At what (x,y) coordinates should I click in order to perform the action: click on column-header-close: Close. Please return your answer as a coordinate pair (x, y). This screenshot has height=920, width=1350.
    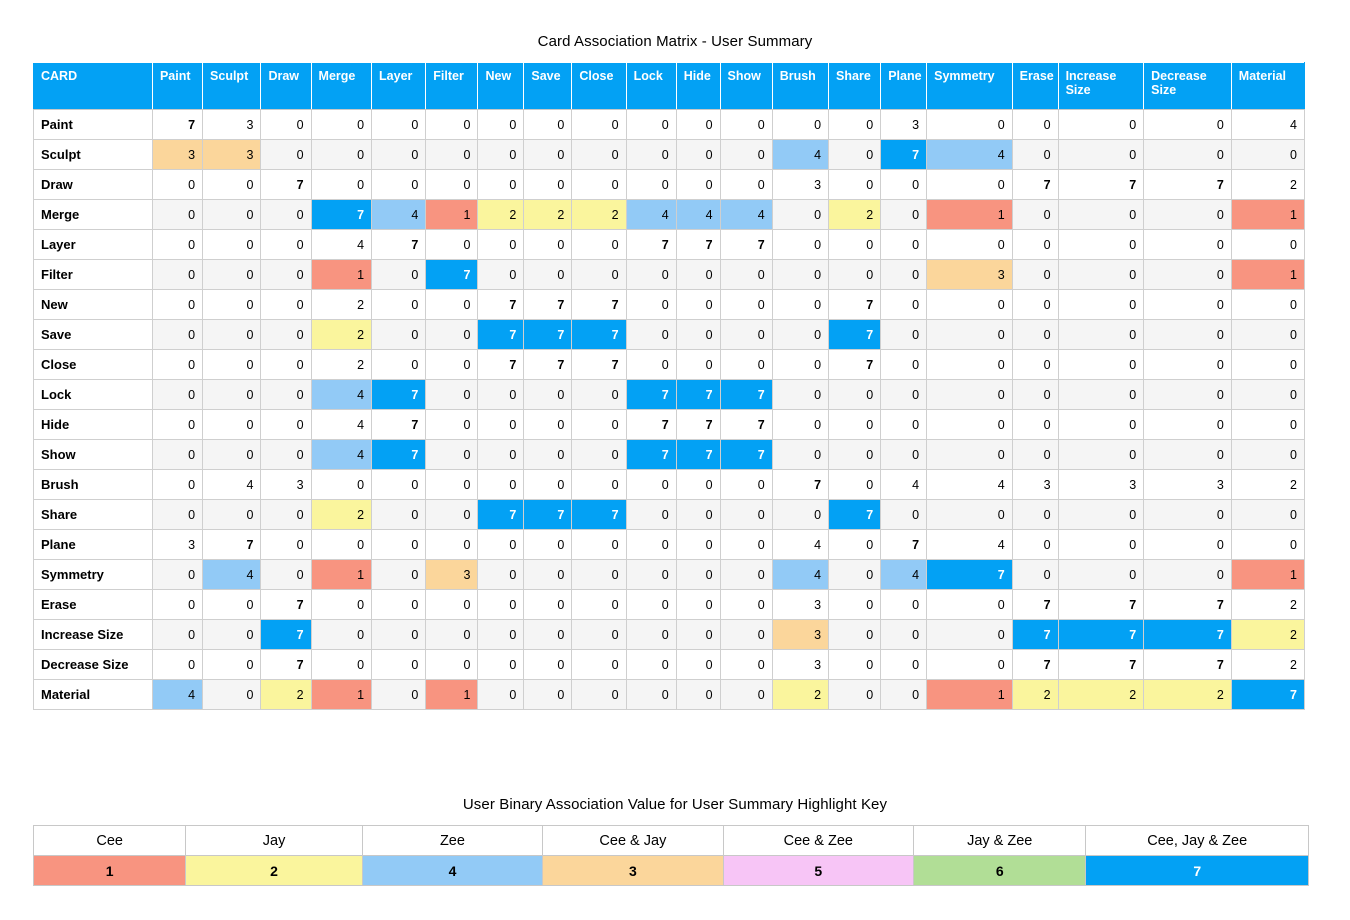
    Looking at the image, I should click on (599, 86).